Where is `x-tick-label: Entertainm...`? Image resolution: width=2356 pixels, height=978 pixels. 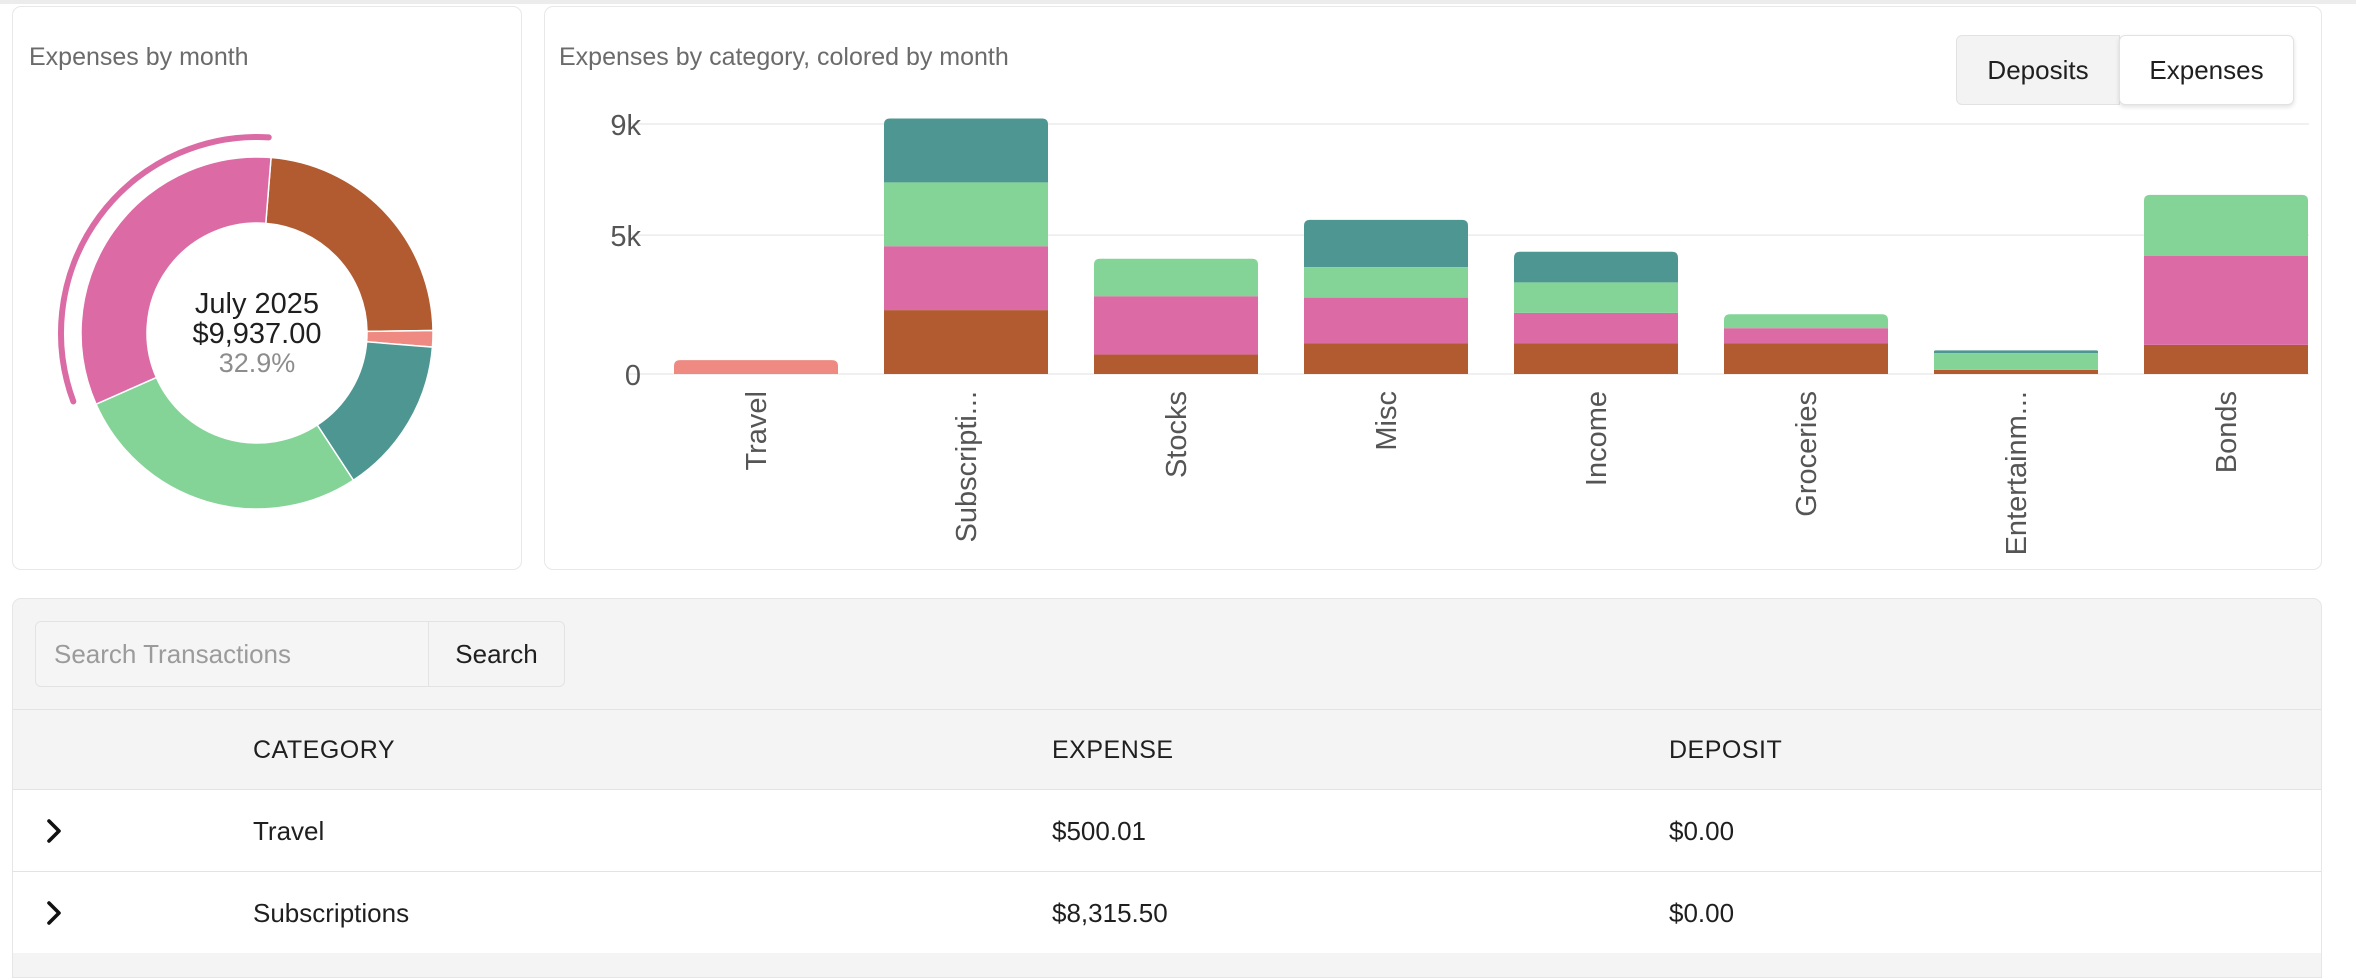 x-tick-label: Entertainm... is located at coordinates (2017, 473).